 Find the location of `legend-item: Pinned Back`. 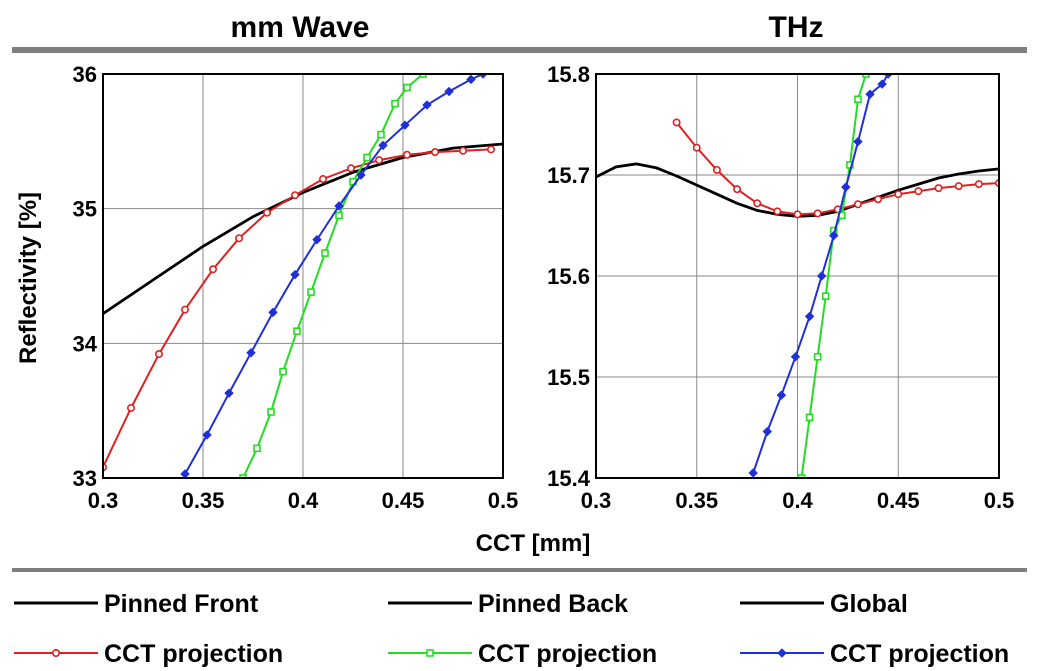

legend-item: Pinned Back is located at coordinates (508, 604).